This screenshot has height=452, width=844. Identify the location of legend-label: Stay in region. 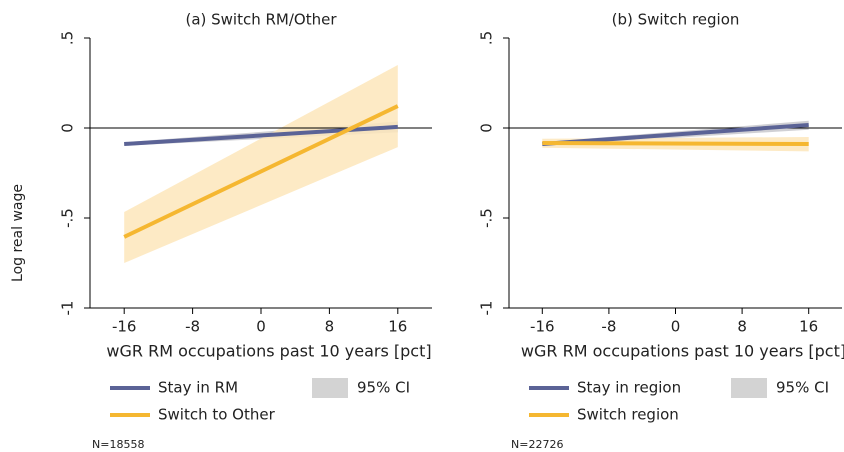
(629, 388).